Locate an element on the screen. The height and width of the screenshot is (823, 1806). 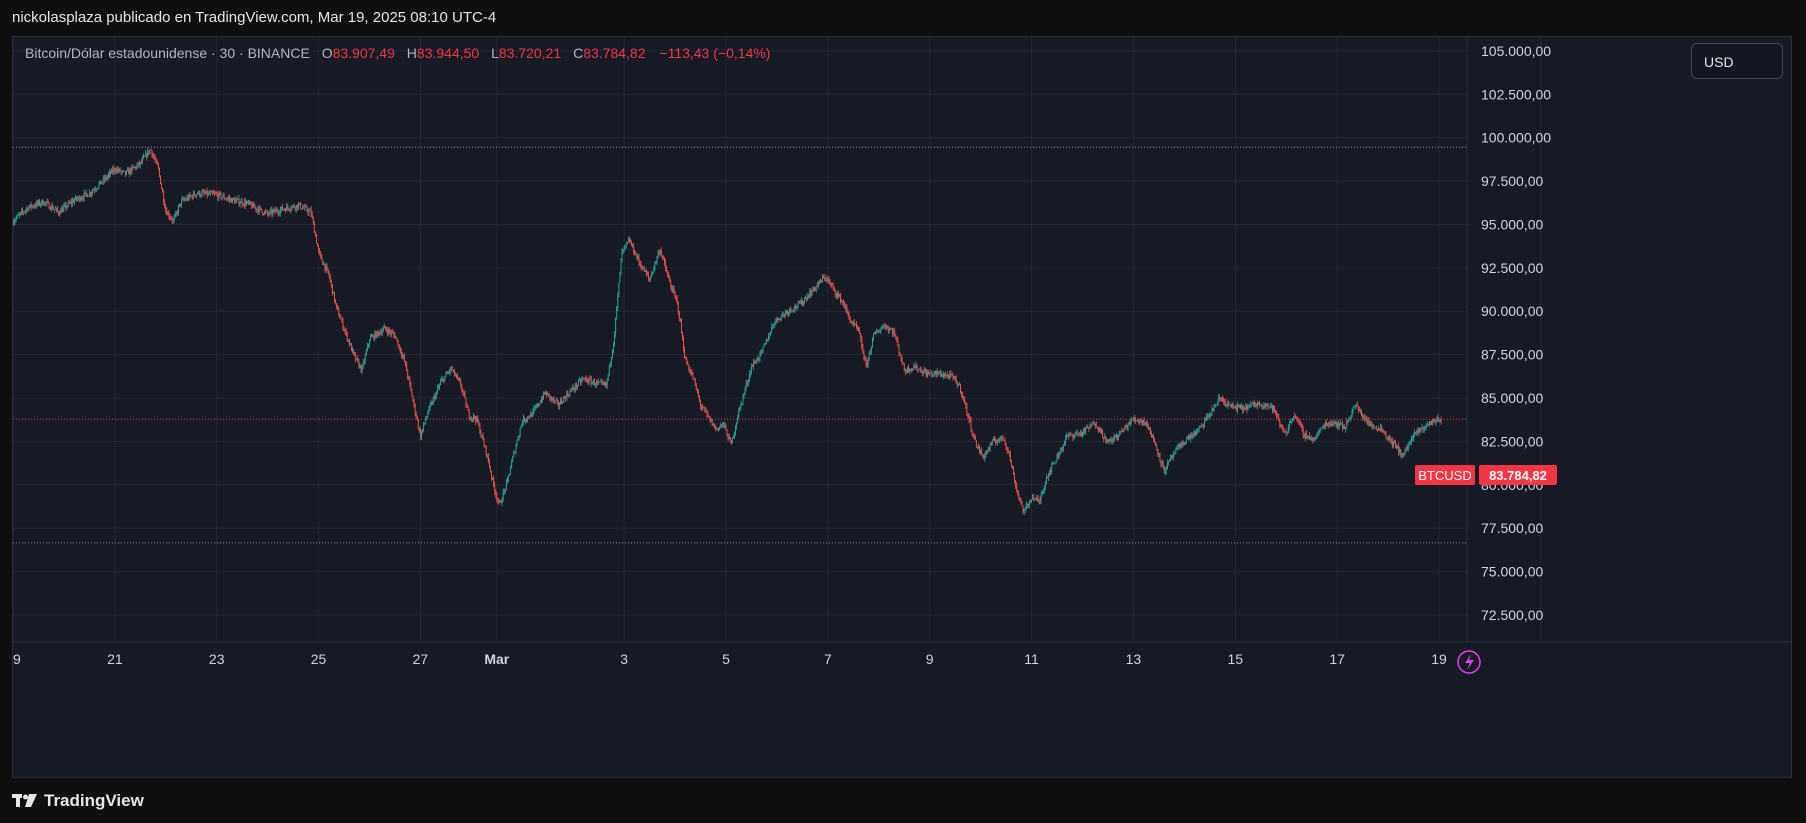
currency-button: USD is located at coordinates (1737, 61).